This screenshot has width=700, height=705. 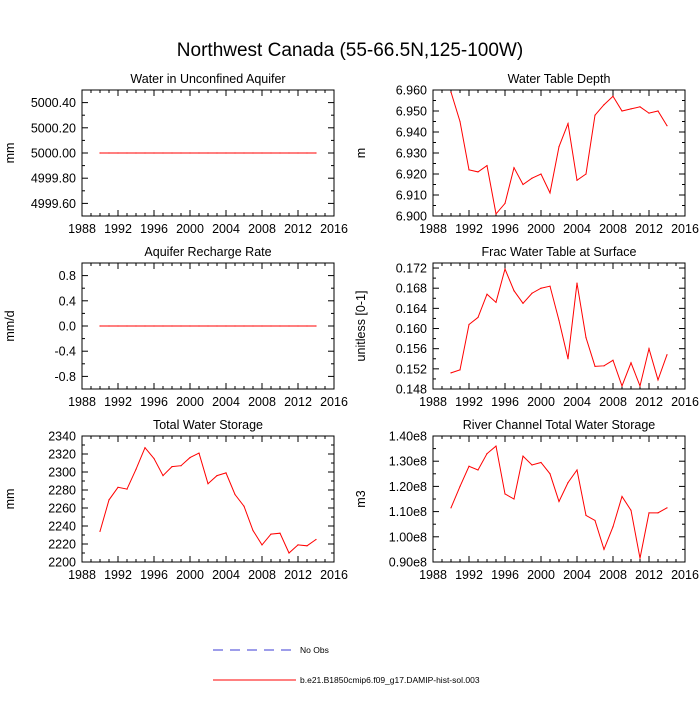 I want to click on series-line, so click(x=559, y=502).